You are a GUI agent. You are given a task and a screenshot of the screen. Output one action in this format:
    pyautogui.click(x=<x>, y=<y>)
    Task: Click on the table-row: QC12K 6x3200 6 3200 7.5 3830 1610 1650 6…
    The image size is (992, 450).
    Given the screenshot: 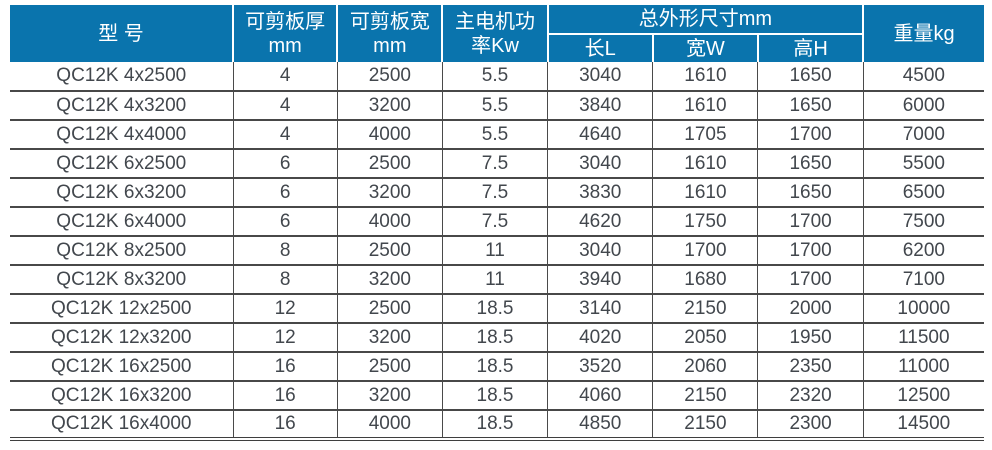 What is the action you would take?
    pyautogui.click(x=497, y=193)
    